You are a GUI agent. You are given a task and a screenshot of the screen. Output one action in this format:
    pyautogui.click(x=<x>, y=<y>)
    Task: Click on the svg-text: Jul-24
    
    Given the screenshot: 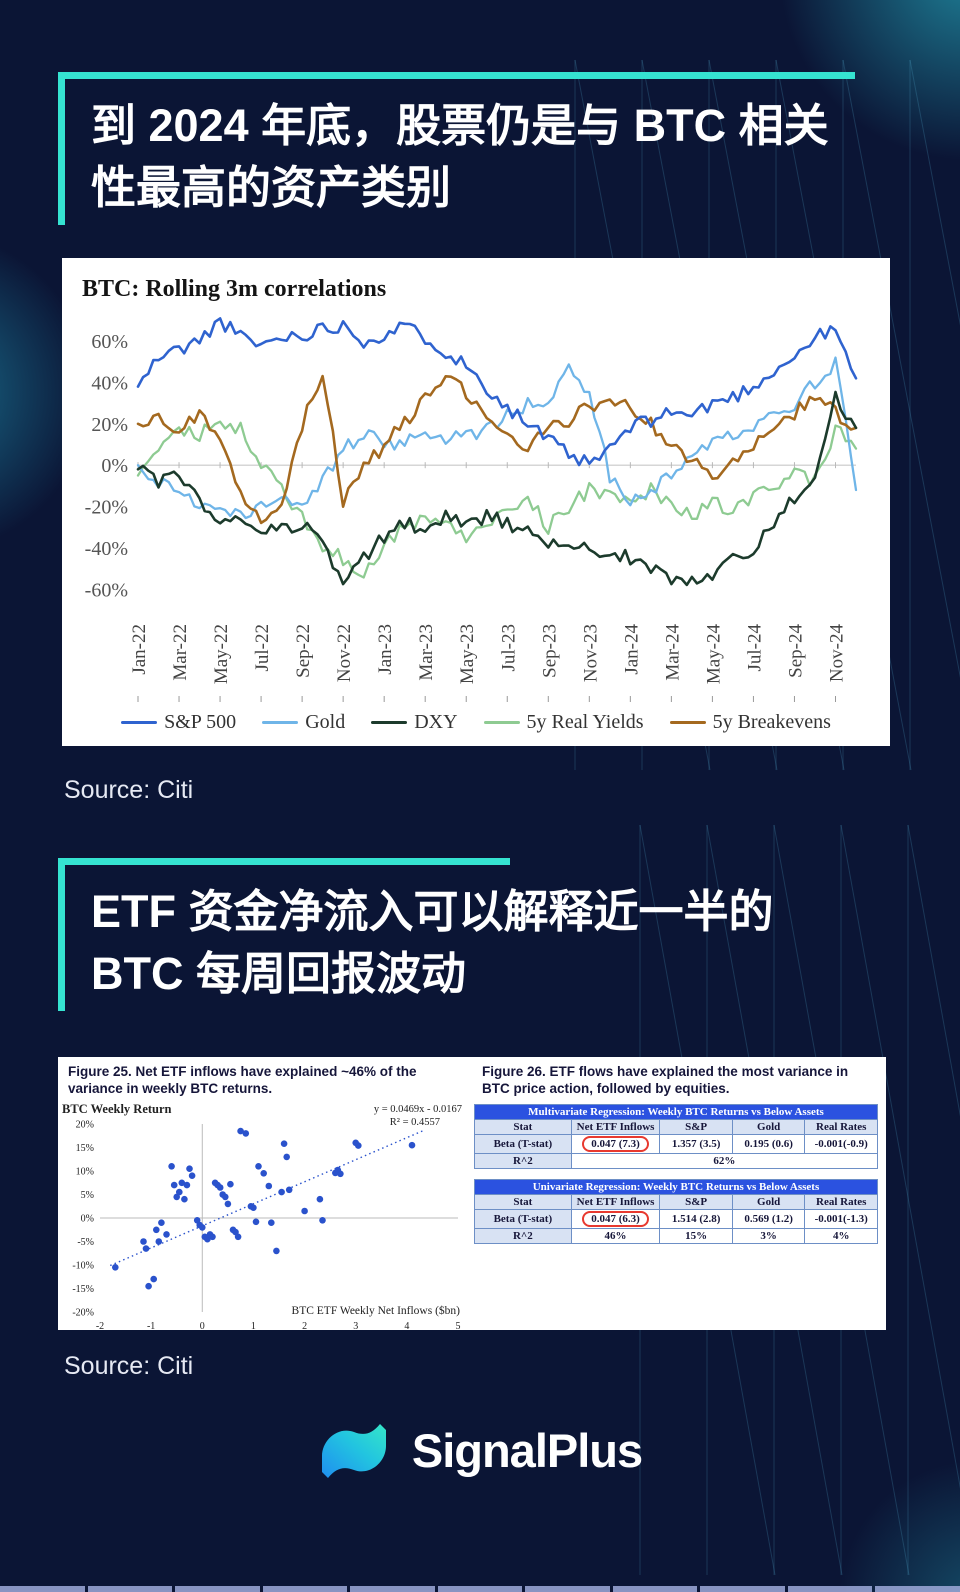 What is the action you would take?
    pyautogui.click(x=754, y=648)
    